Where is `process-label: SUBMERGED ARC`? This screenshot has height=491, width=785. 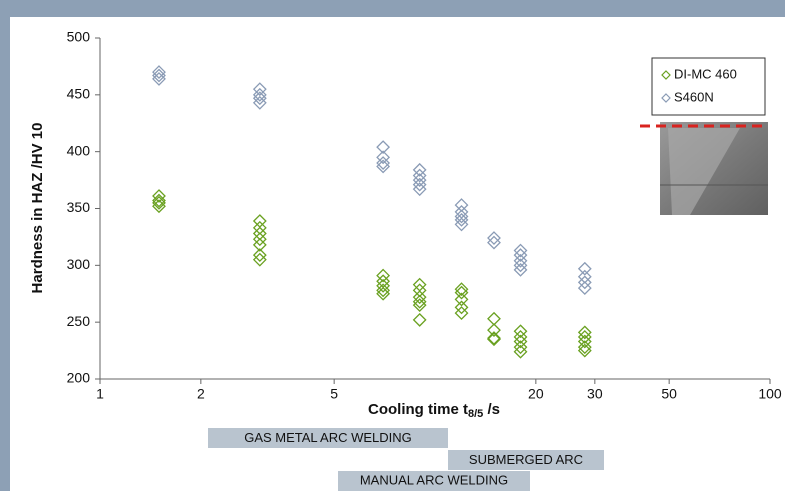
process-label: SUBMERGED ARC is located at coordinates (526, 459).